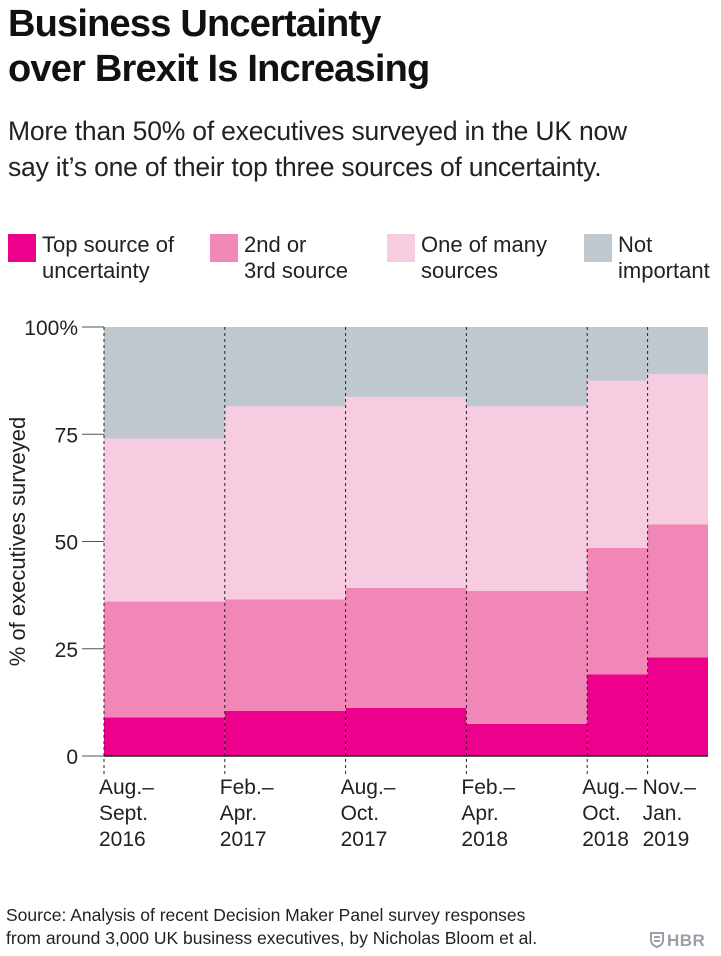 Image resolution: width=721 pixels, height=956 pixels. What do you see at coordinates (123, 813) in the screenshot?
I see `x-tick-label: Sept.` at bounding box center [123, 813].